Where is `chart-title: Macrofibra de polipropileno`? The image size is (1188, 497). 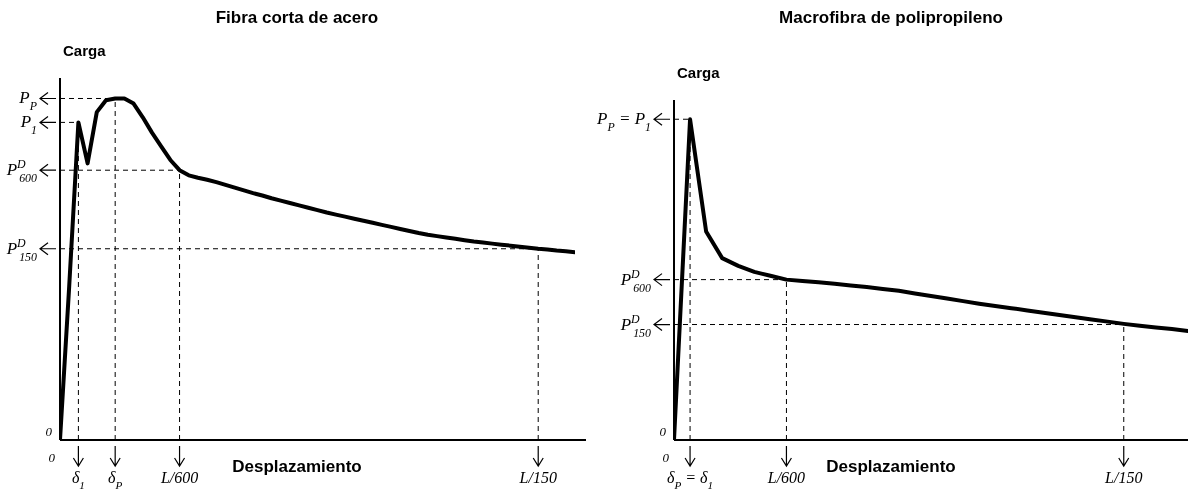
chart-title: Macrofibra de polipropileno is located at coordinates (891, 18).